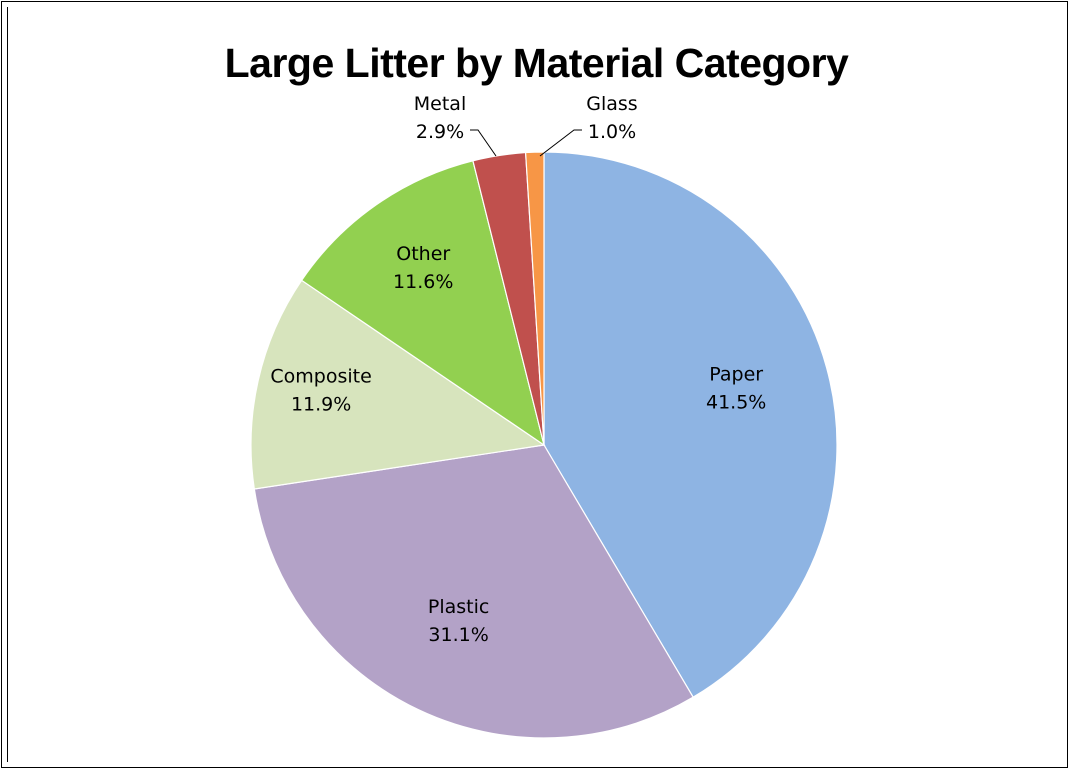 This screenshot has height=772, width=1073. Describe the element at coordinates (458, 607) in the screenshot. I see `data-label-name-plastic: Plastic` at that location.